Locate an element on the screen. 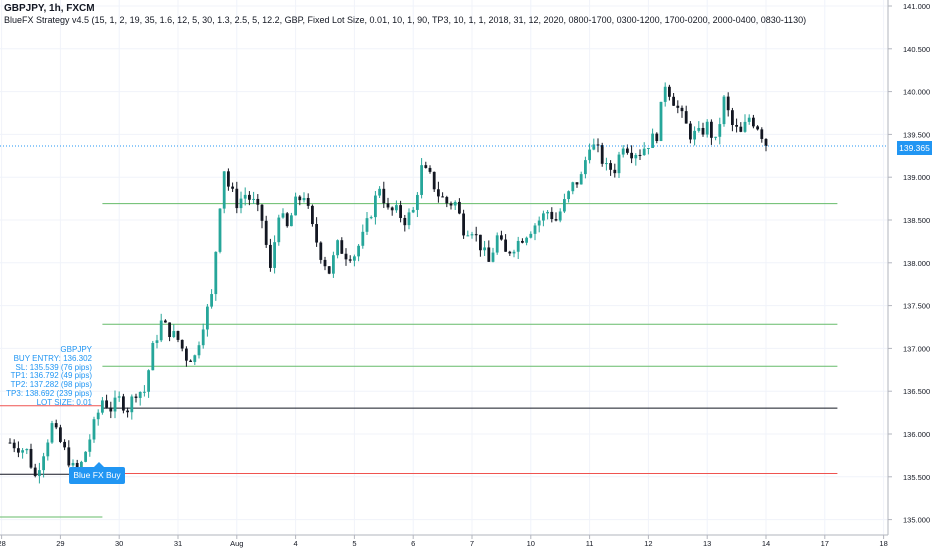 This screenshot has width=932, height=550. x-tick-label: 28 is located at coordinates (3, 543).